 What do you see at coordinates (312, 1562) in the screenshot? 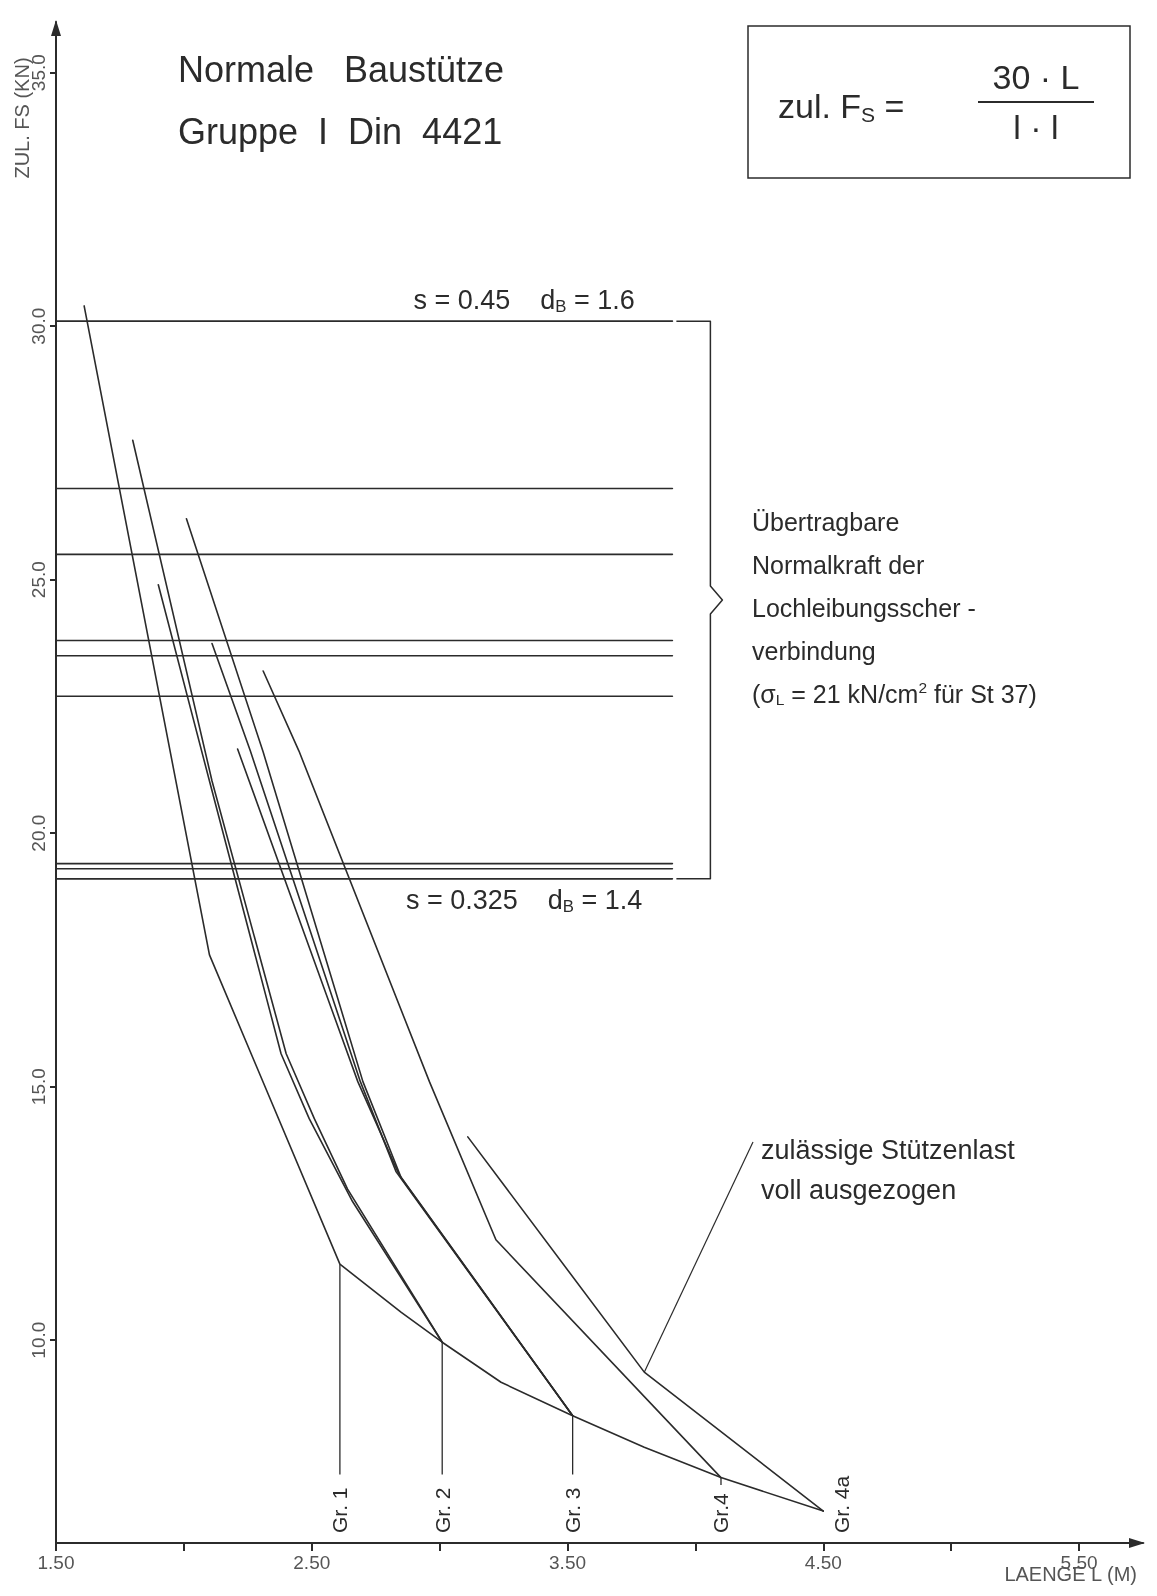
I see `x-tick-label: 2.50` at bounding box center [312, 1562].